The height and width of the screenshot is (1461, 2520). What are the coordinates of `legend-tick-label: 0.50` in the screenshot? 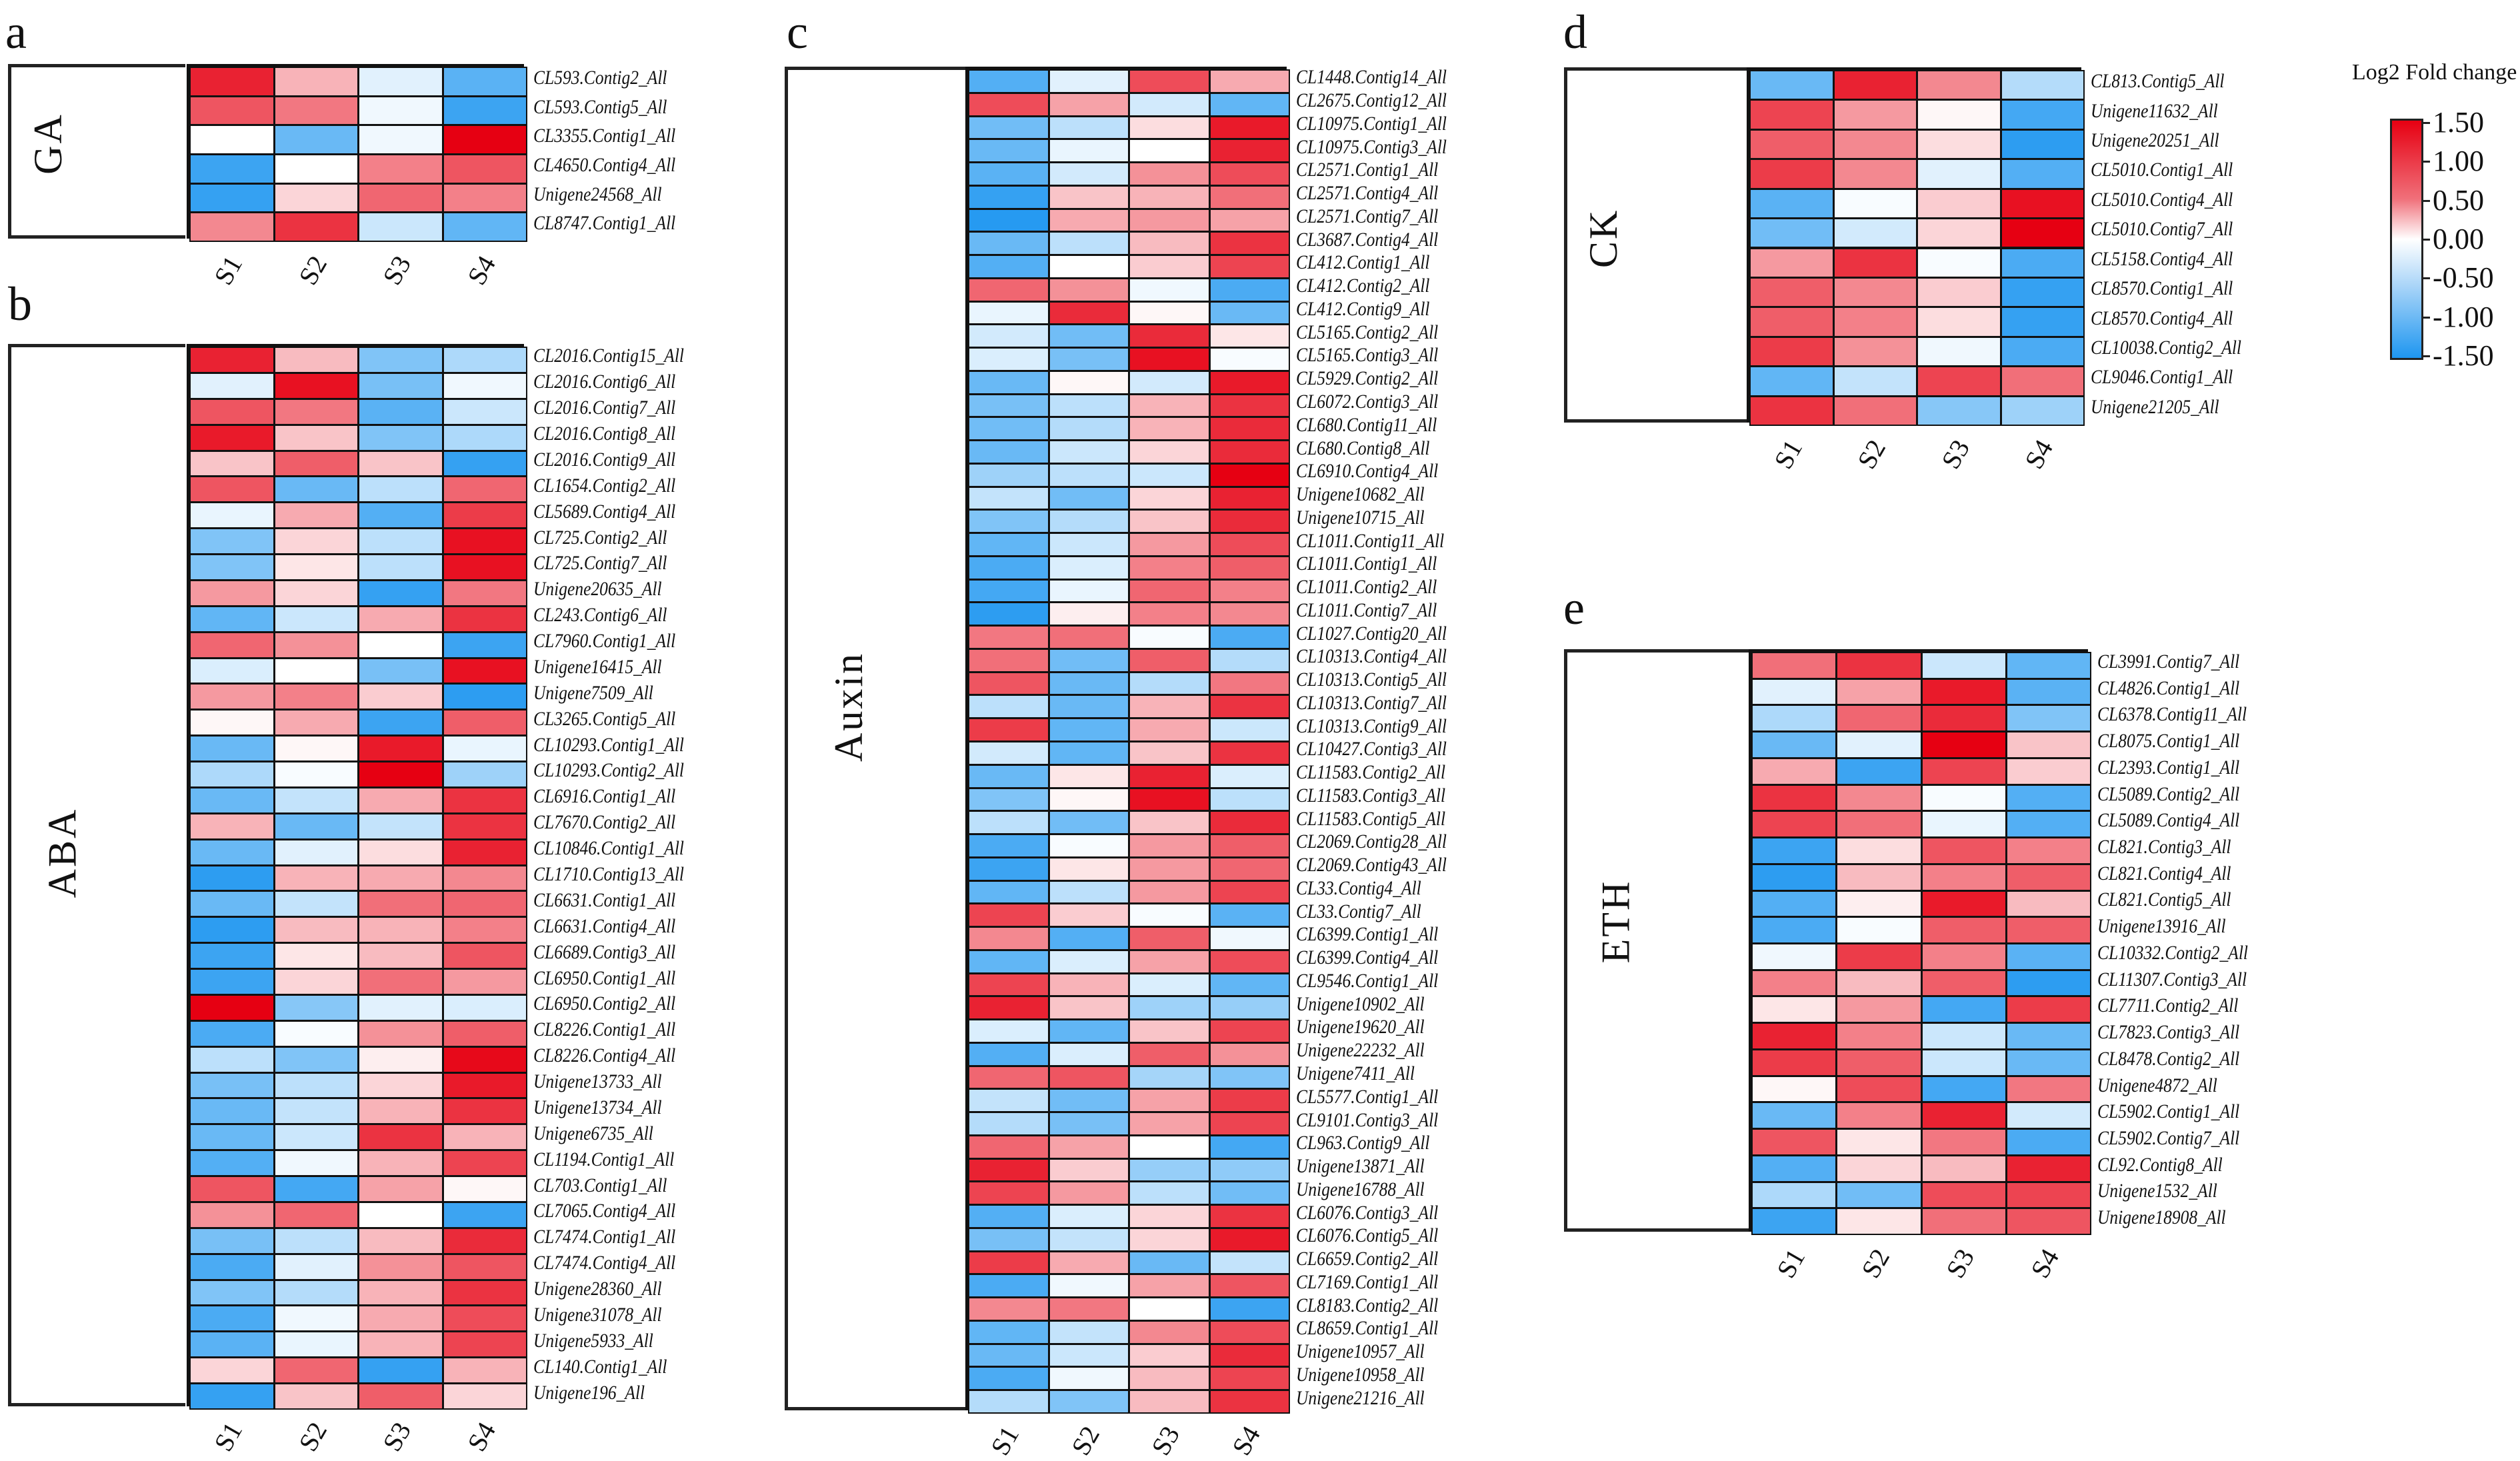 It's located at (2458, 200).